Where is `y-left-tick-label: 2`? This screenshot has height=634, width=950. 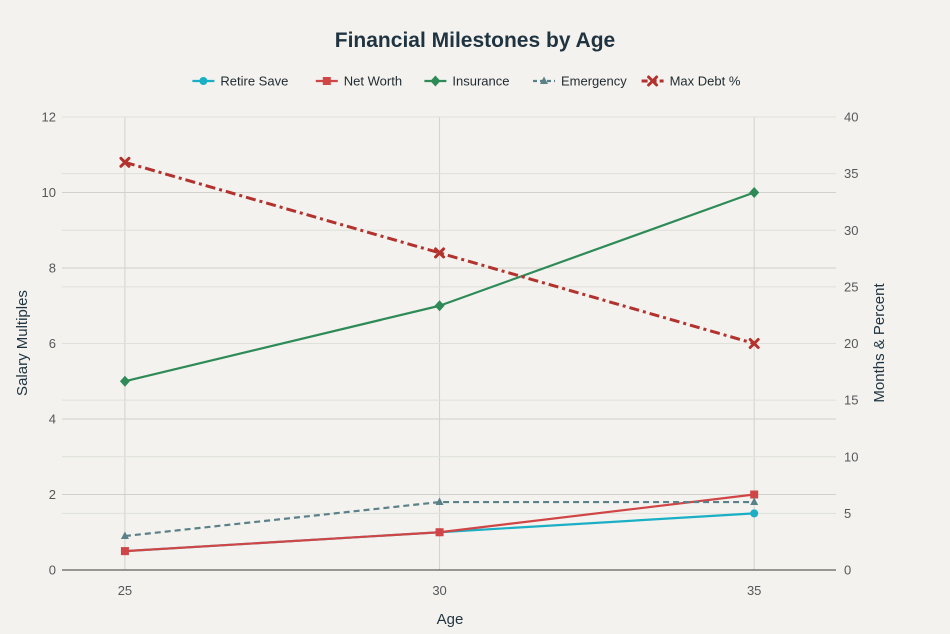 y-left-tick-label: 2 is located at coordinates (52, 494).